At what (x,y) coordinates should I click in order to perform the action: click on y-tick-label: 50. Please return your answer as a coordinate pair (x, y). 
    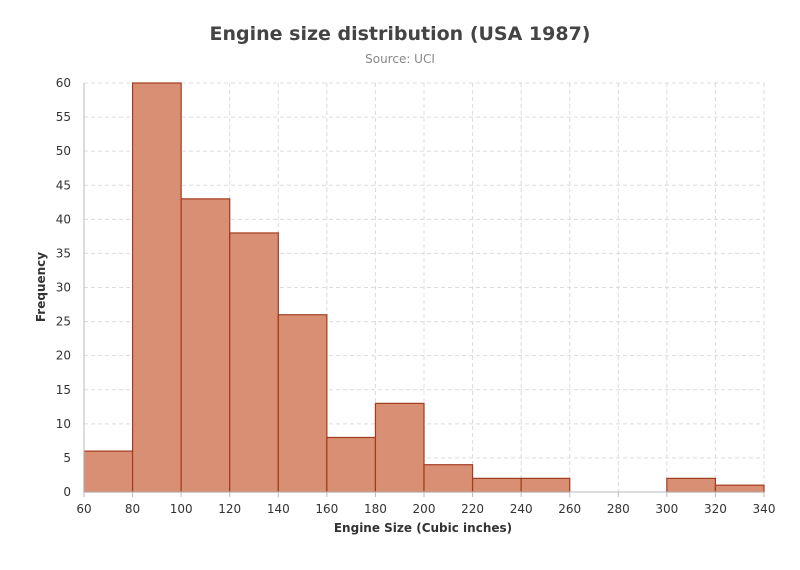
    Looking at the image, I should click on (63, 151).